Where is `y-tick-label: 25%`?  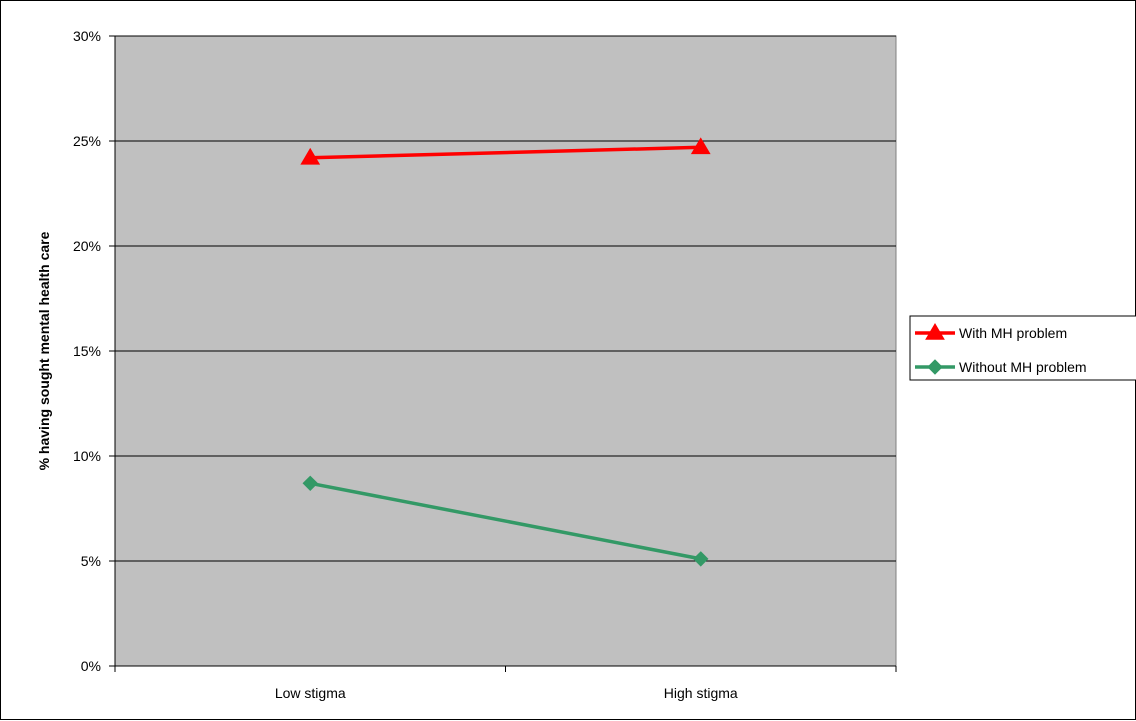 y-tick-label: 25% is located at coordinates (87, 141).